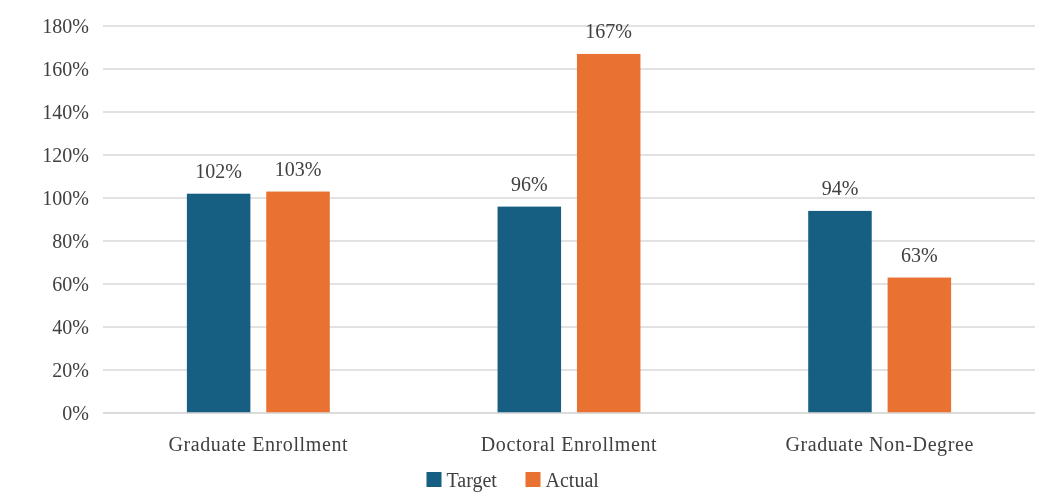  Describe the element at coordinates (472, 480) in the screenshot. I see `legend-label: Target` at that location.